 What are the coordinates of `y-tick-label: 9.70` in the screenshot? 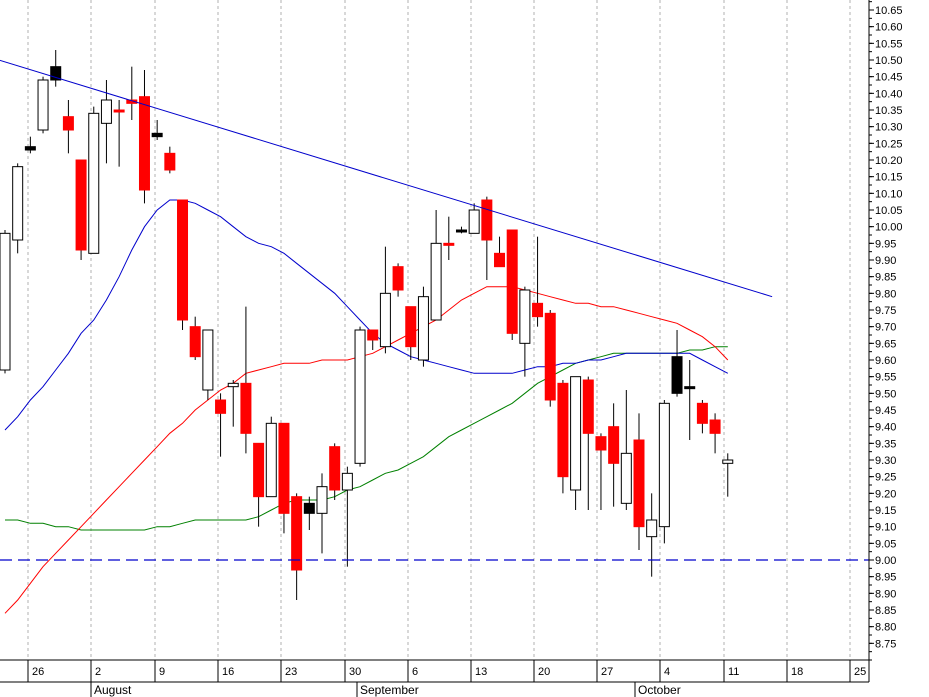 It's located at (885, 328).